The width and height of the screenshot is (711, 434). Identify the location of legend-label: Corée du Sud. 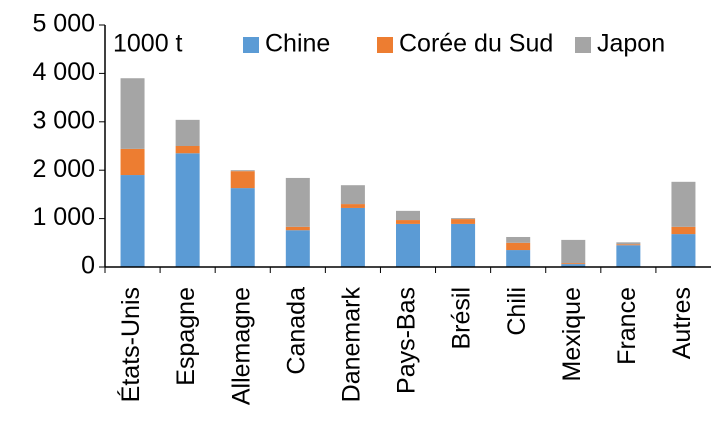
(476, 44).